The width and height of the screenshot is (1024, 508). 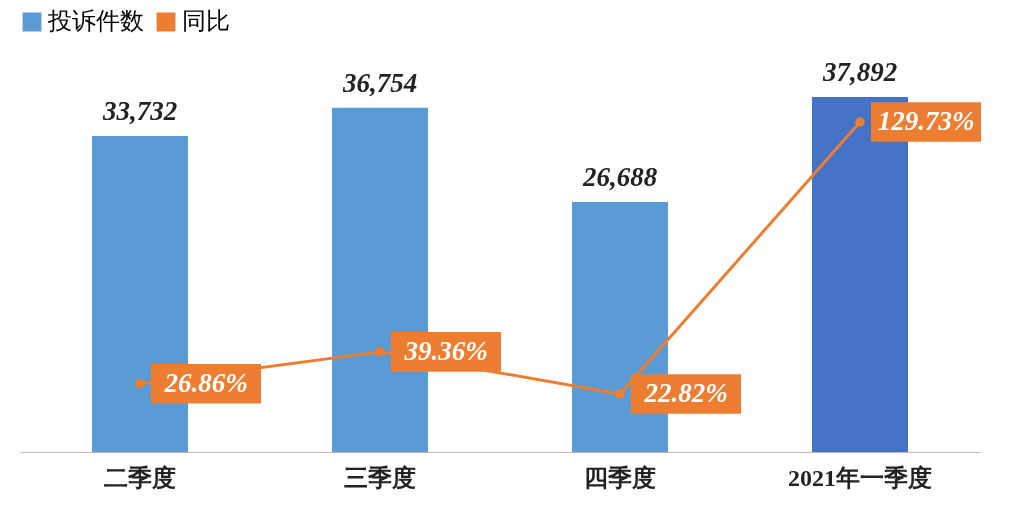 What do you see at coordinates (445, 350) in the screenshot?
I see `data-label: 39.36%` at bounding box center [445, 350].